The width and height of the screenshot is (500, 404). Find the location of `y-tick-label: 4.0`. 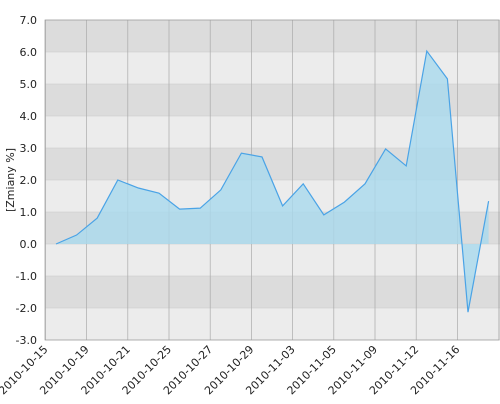

y-tick-label: 4.0 is located at coordinates (29, 116).